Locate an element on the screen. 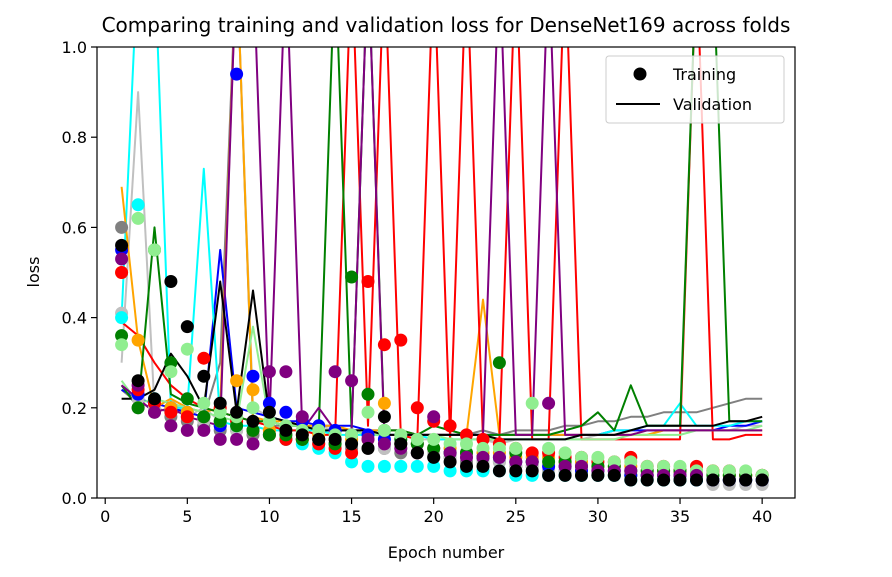  x-tick-label-2: 10 is located at coordinates (269, 516).